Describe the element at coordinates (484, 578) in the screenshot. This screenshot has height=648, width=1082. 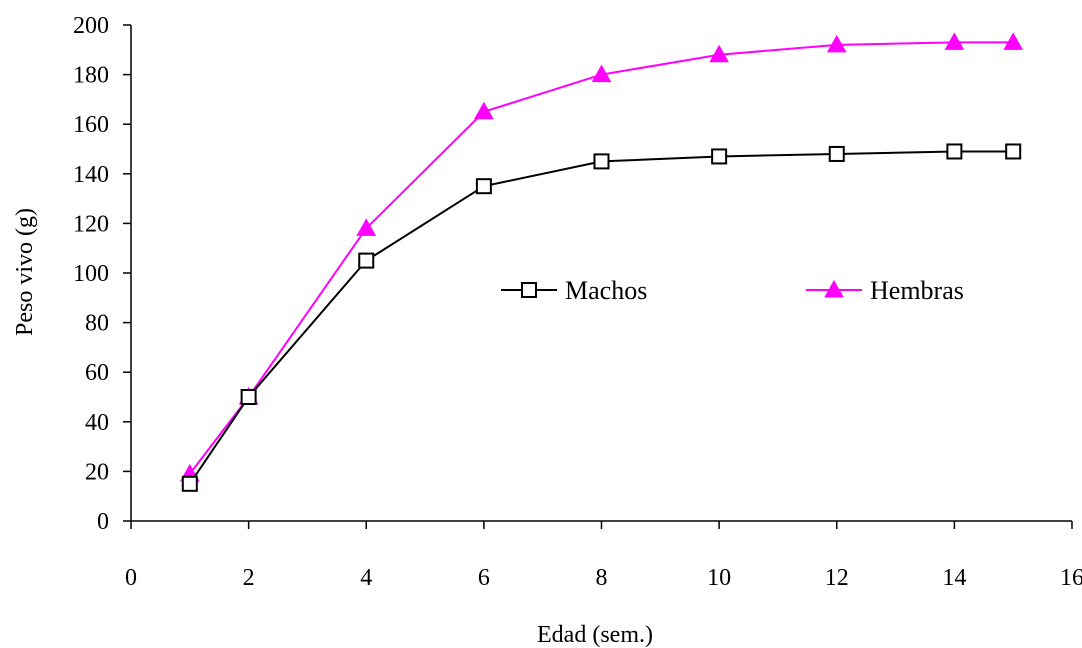
I see `x-tick-label: 6` at that location.